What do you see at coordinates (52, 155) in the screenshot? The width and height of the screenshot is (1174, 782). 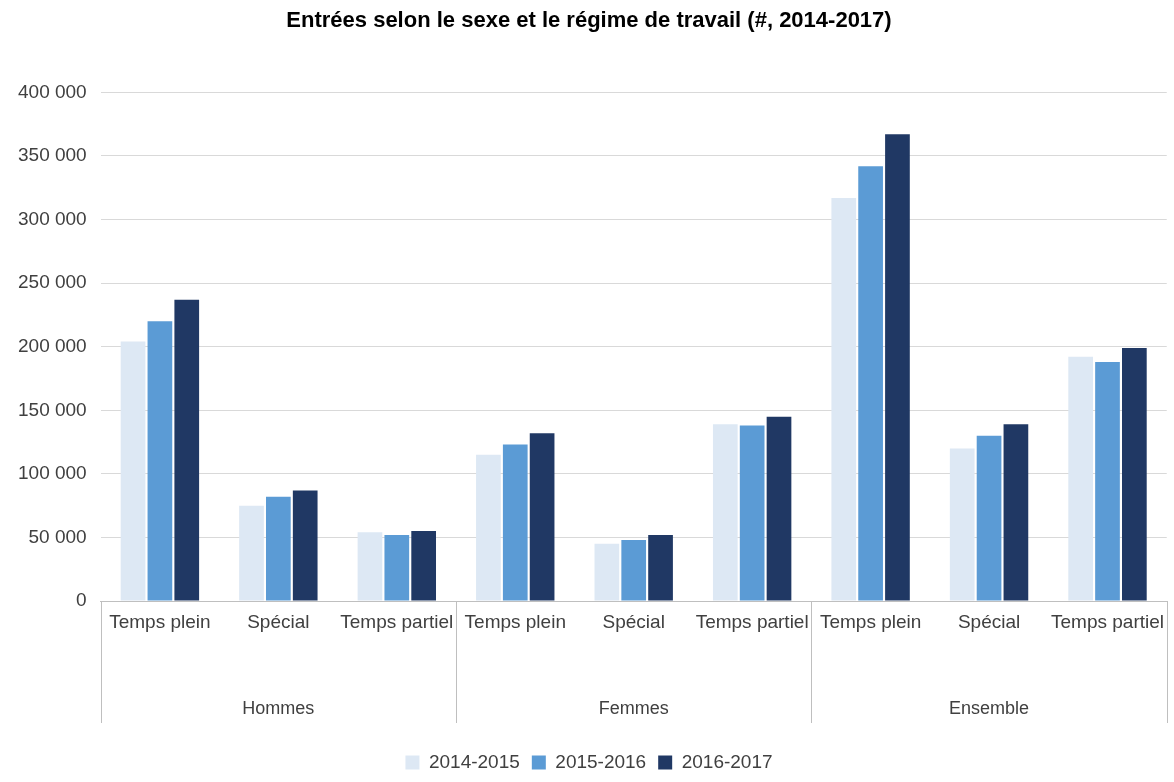 I see `y-tick-label: 350 000` at bounding box center [52, 155].